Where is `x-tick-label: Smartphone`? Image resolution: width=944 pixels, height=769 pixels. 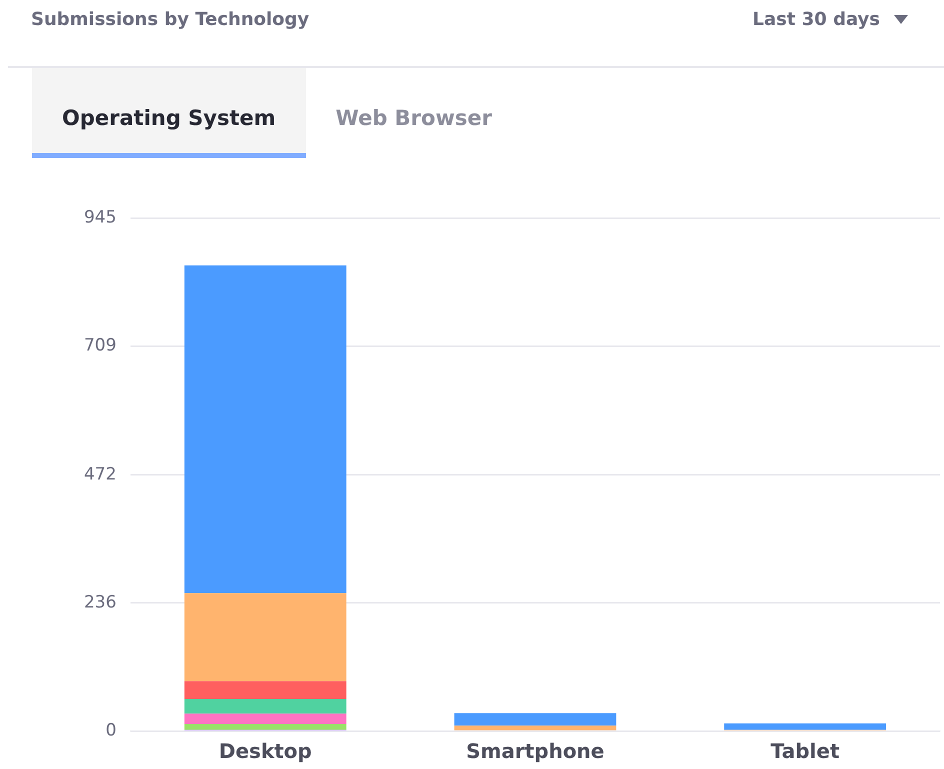 x-tick-label: Smartphone is located at coordinates (535, 751).